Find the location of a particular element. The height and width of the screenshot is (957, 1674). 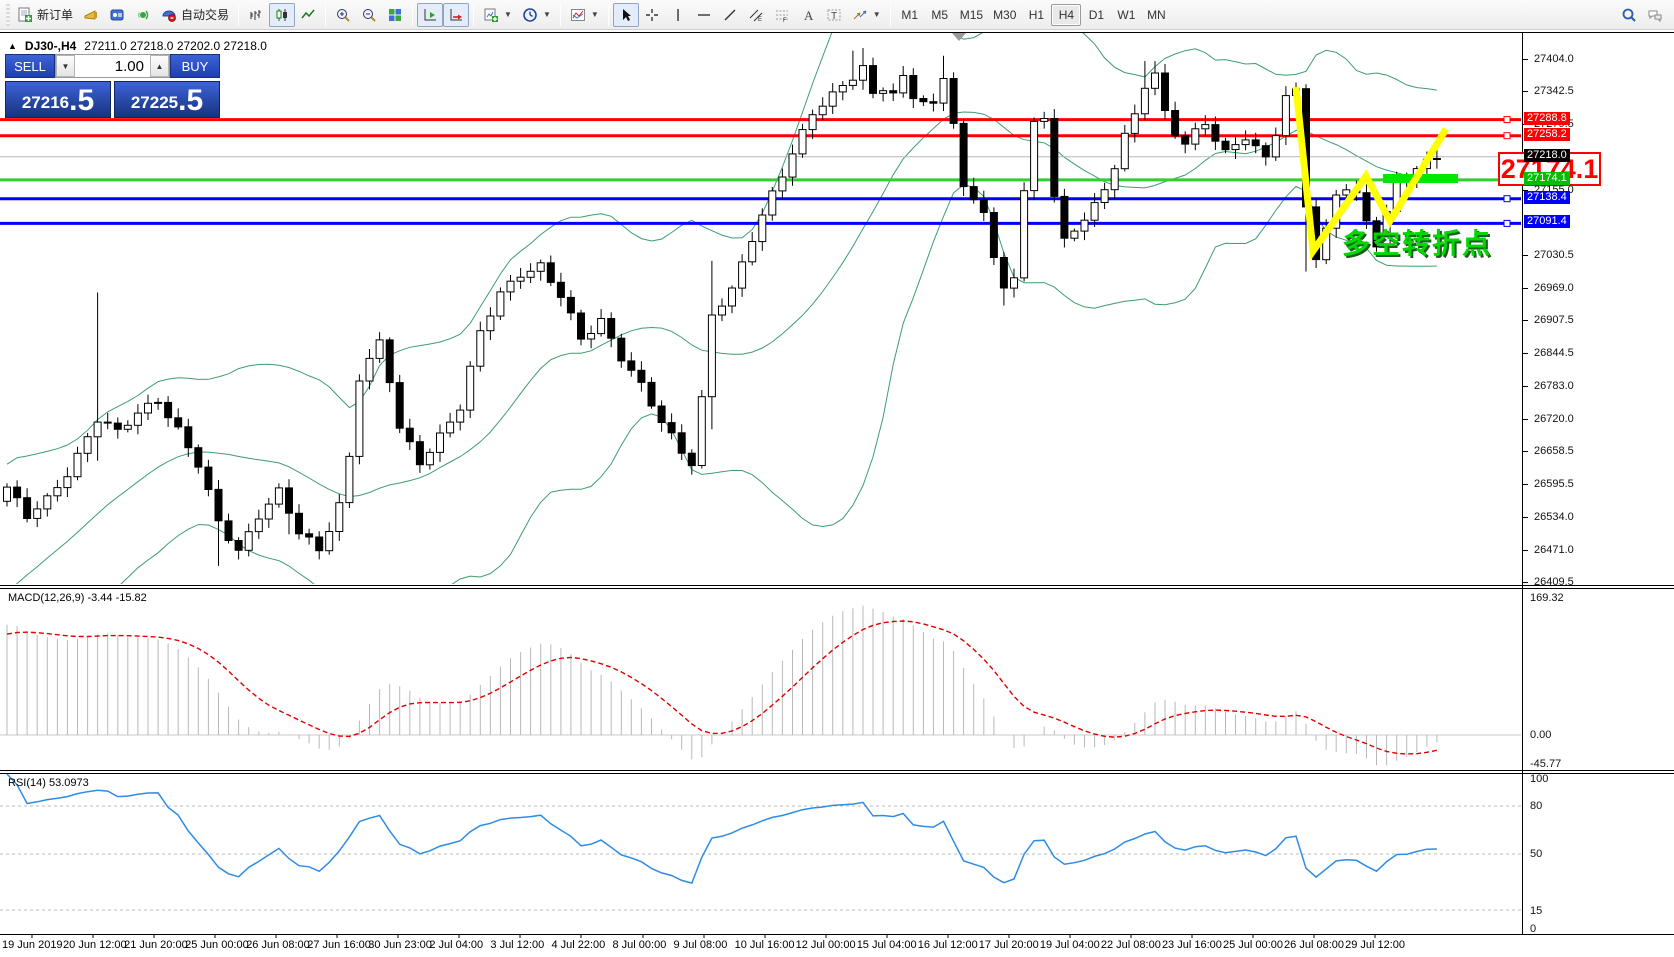

volume-spinner: ▼ 1.00 ▲ is located at coordinates (112, 66).